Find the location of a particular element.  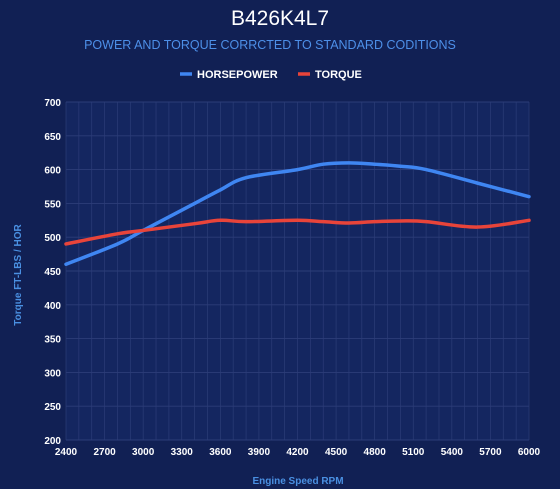

torque-line is located at coordinates (297, 232).